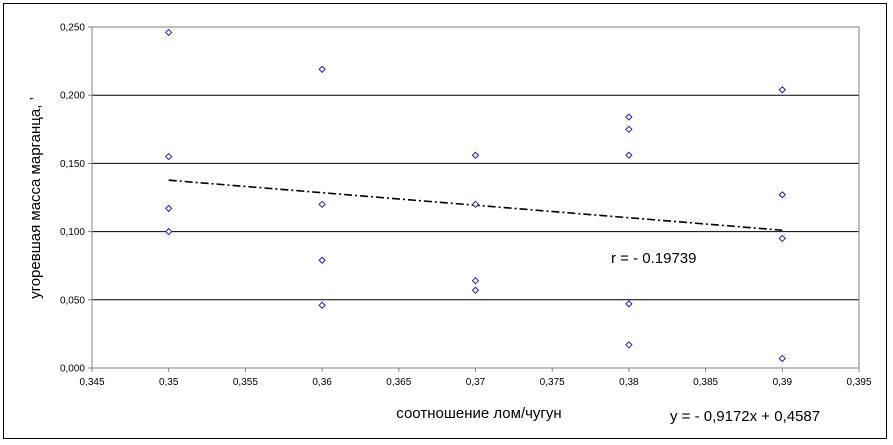 The height and width of the screenshot is (445, 893). What do you see at coordinates (783, 382) in the screenshot?
I see `x-tick-label: 0,39` at bounding box center [783, 382].